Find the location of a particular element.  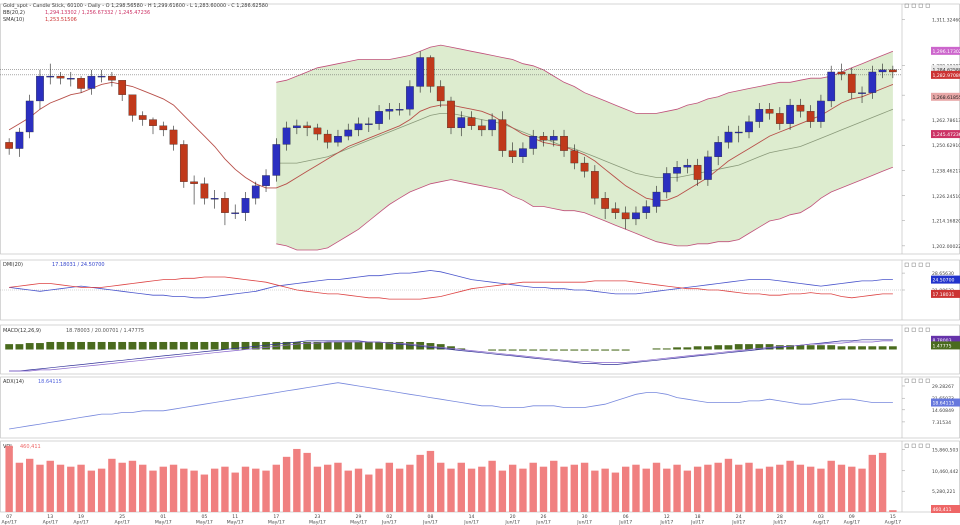

price-badge-label: 17.18031 is located at coordinates (944, 295).